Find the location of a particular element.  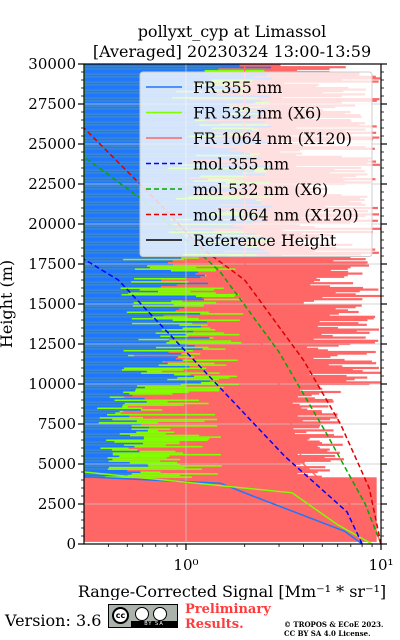

chart-subtitle: [Averaged] 20230324 13:00-13:59 is located at coordinates (232, 51).